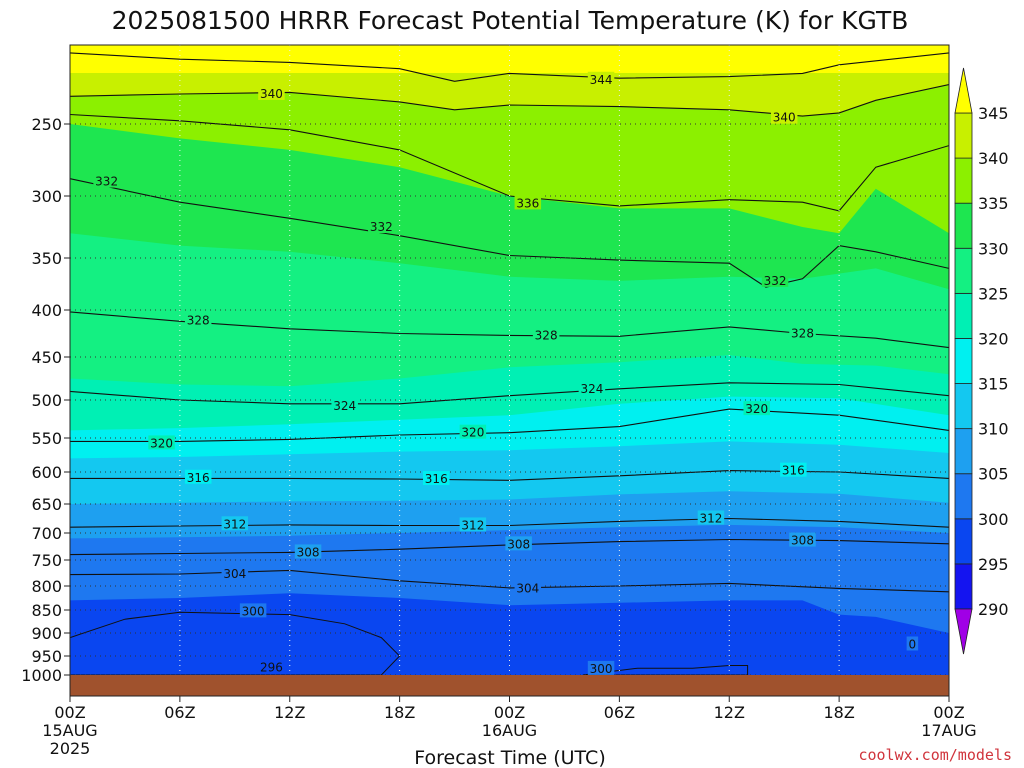 The image size is (1024, 768). Describe the element at coordinates (289, 712) in the screenshot. I see `x-tick-label: 12Z` at that location.